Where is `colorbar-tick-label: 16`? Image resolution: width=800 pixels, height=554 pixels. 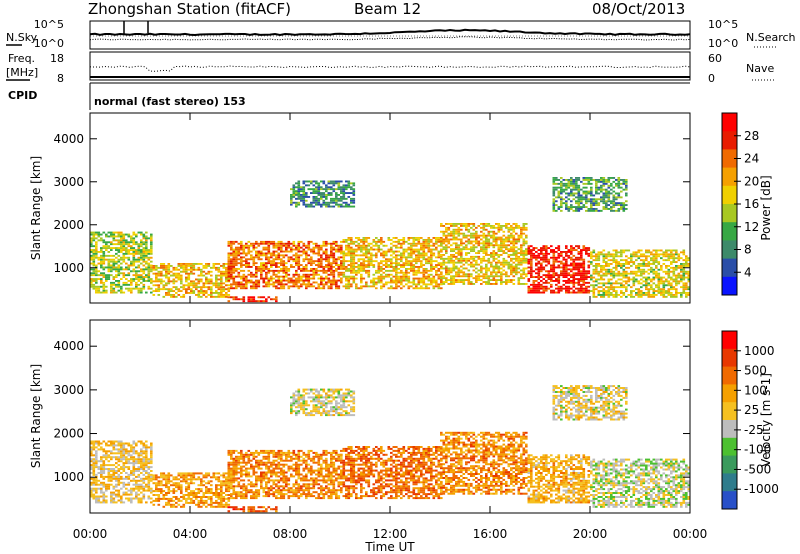
colorbar-tick-label: 16 is located at coordinates (751, 204).